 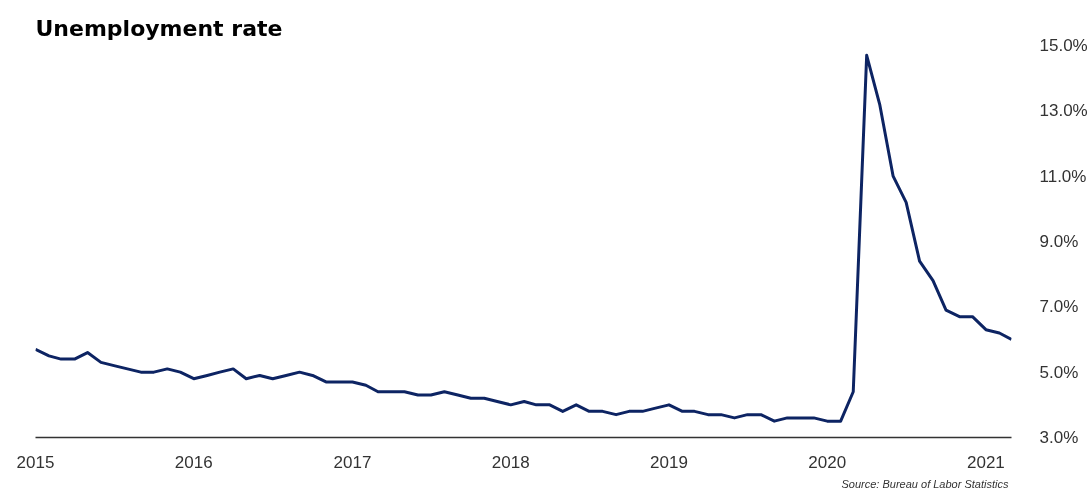 I want to click on source-note: Source: Bureau of Labor Statistics, so click(x=925, y=483).